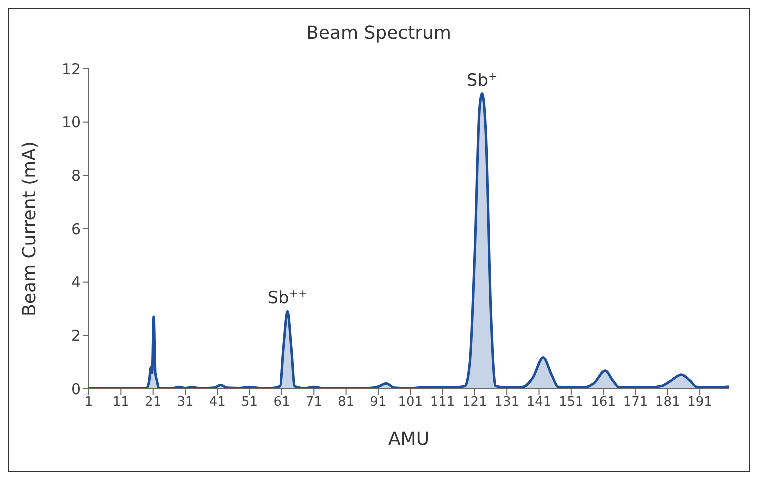 This screenshot has height=480, width=758. I want to click on annotation: Sb$^{+}$, so click(482, 80).